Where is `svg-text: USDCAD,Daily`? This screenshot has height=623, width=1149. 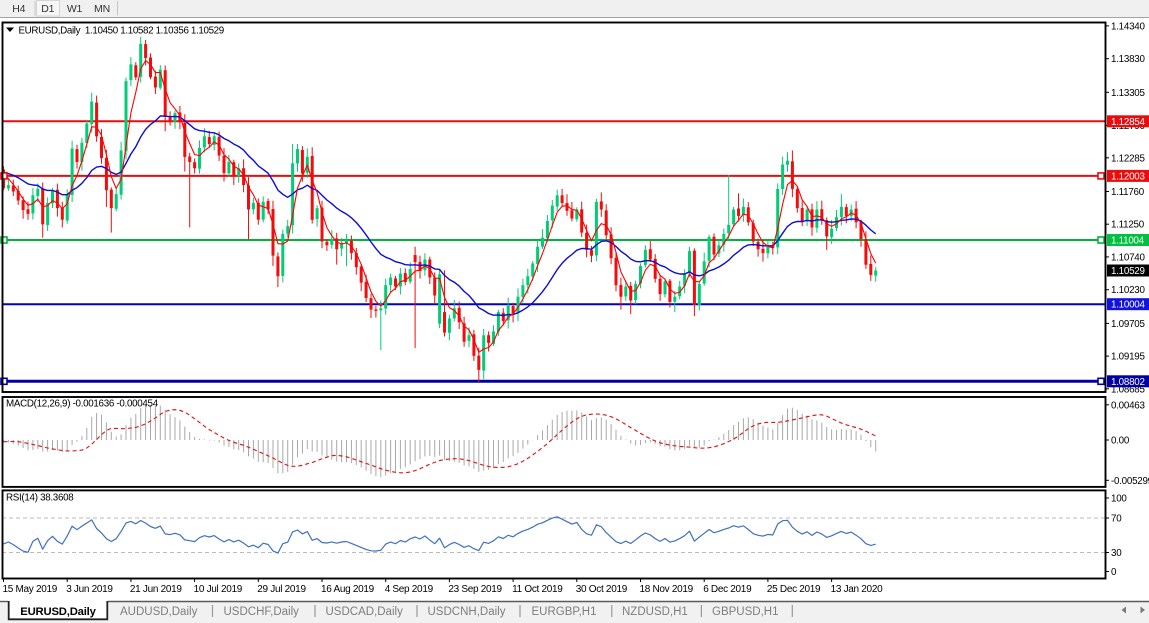 svg-text: USDCAD,Daily is located at coordinates (365, 612).